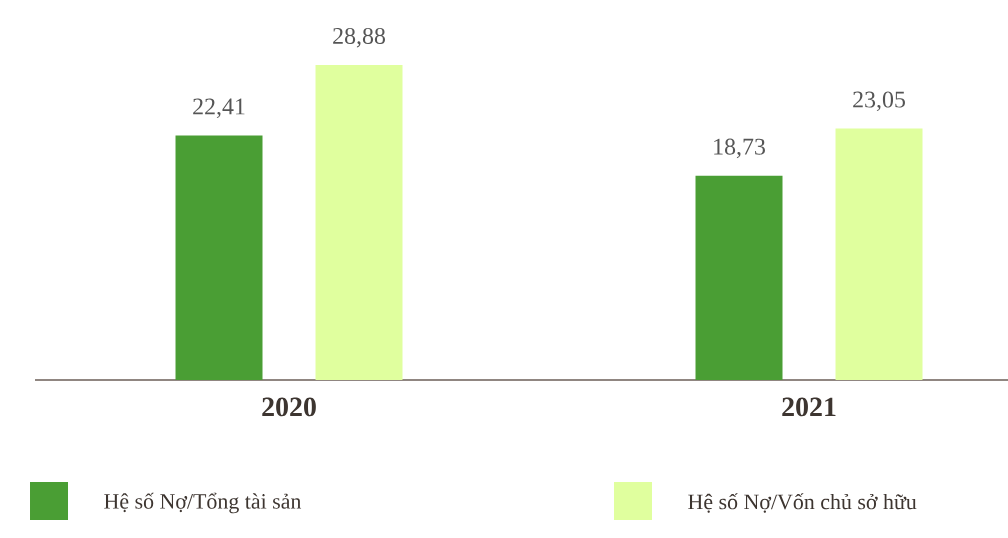  Describe the element at coordinates (739, 148) in the screenshot. I see `data-label: 18,73` at that location.